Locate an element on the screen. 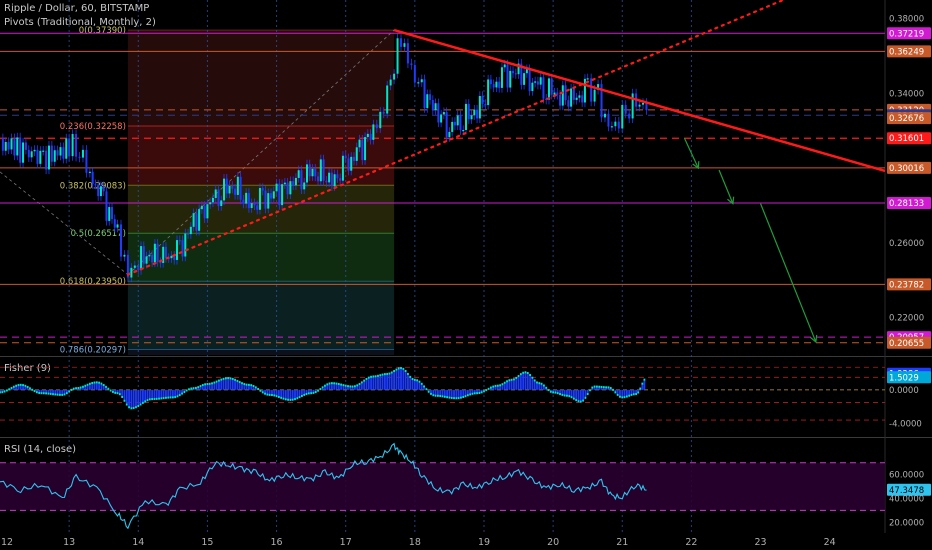 Image resolution: width=932 pixels, height=550 pixels. fisher-title: Fisher (9) is located at coordinates (27, 368).